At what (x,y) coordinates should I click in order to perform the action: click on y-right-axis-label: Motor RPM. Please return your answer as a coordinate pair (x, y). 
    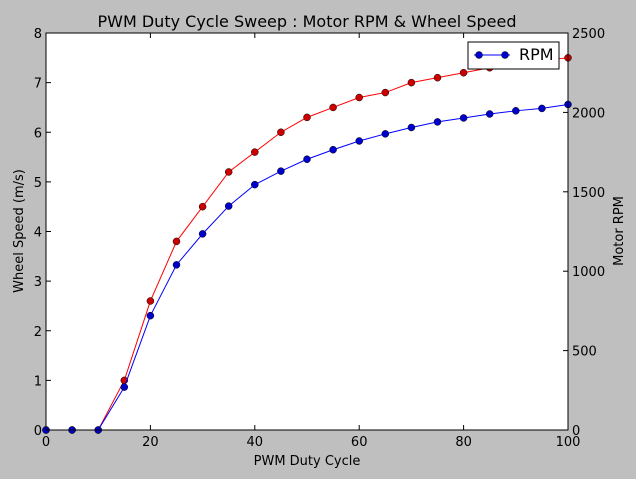
    Looking at the image, I should click on (619, 231).